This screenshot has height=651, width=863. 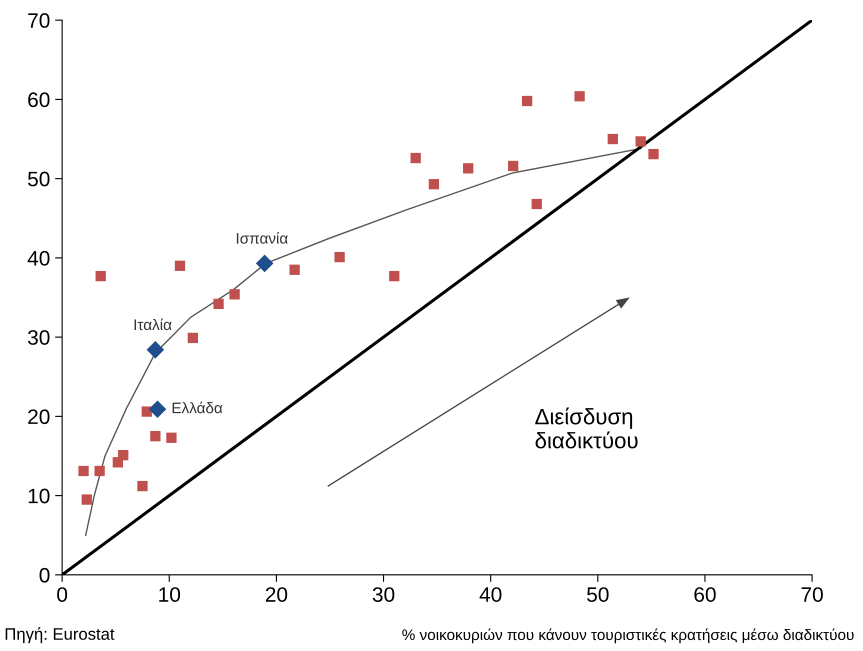 I want to click on annotation: Ιταλία, so click(x=153, y=324).